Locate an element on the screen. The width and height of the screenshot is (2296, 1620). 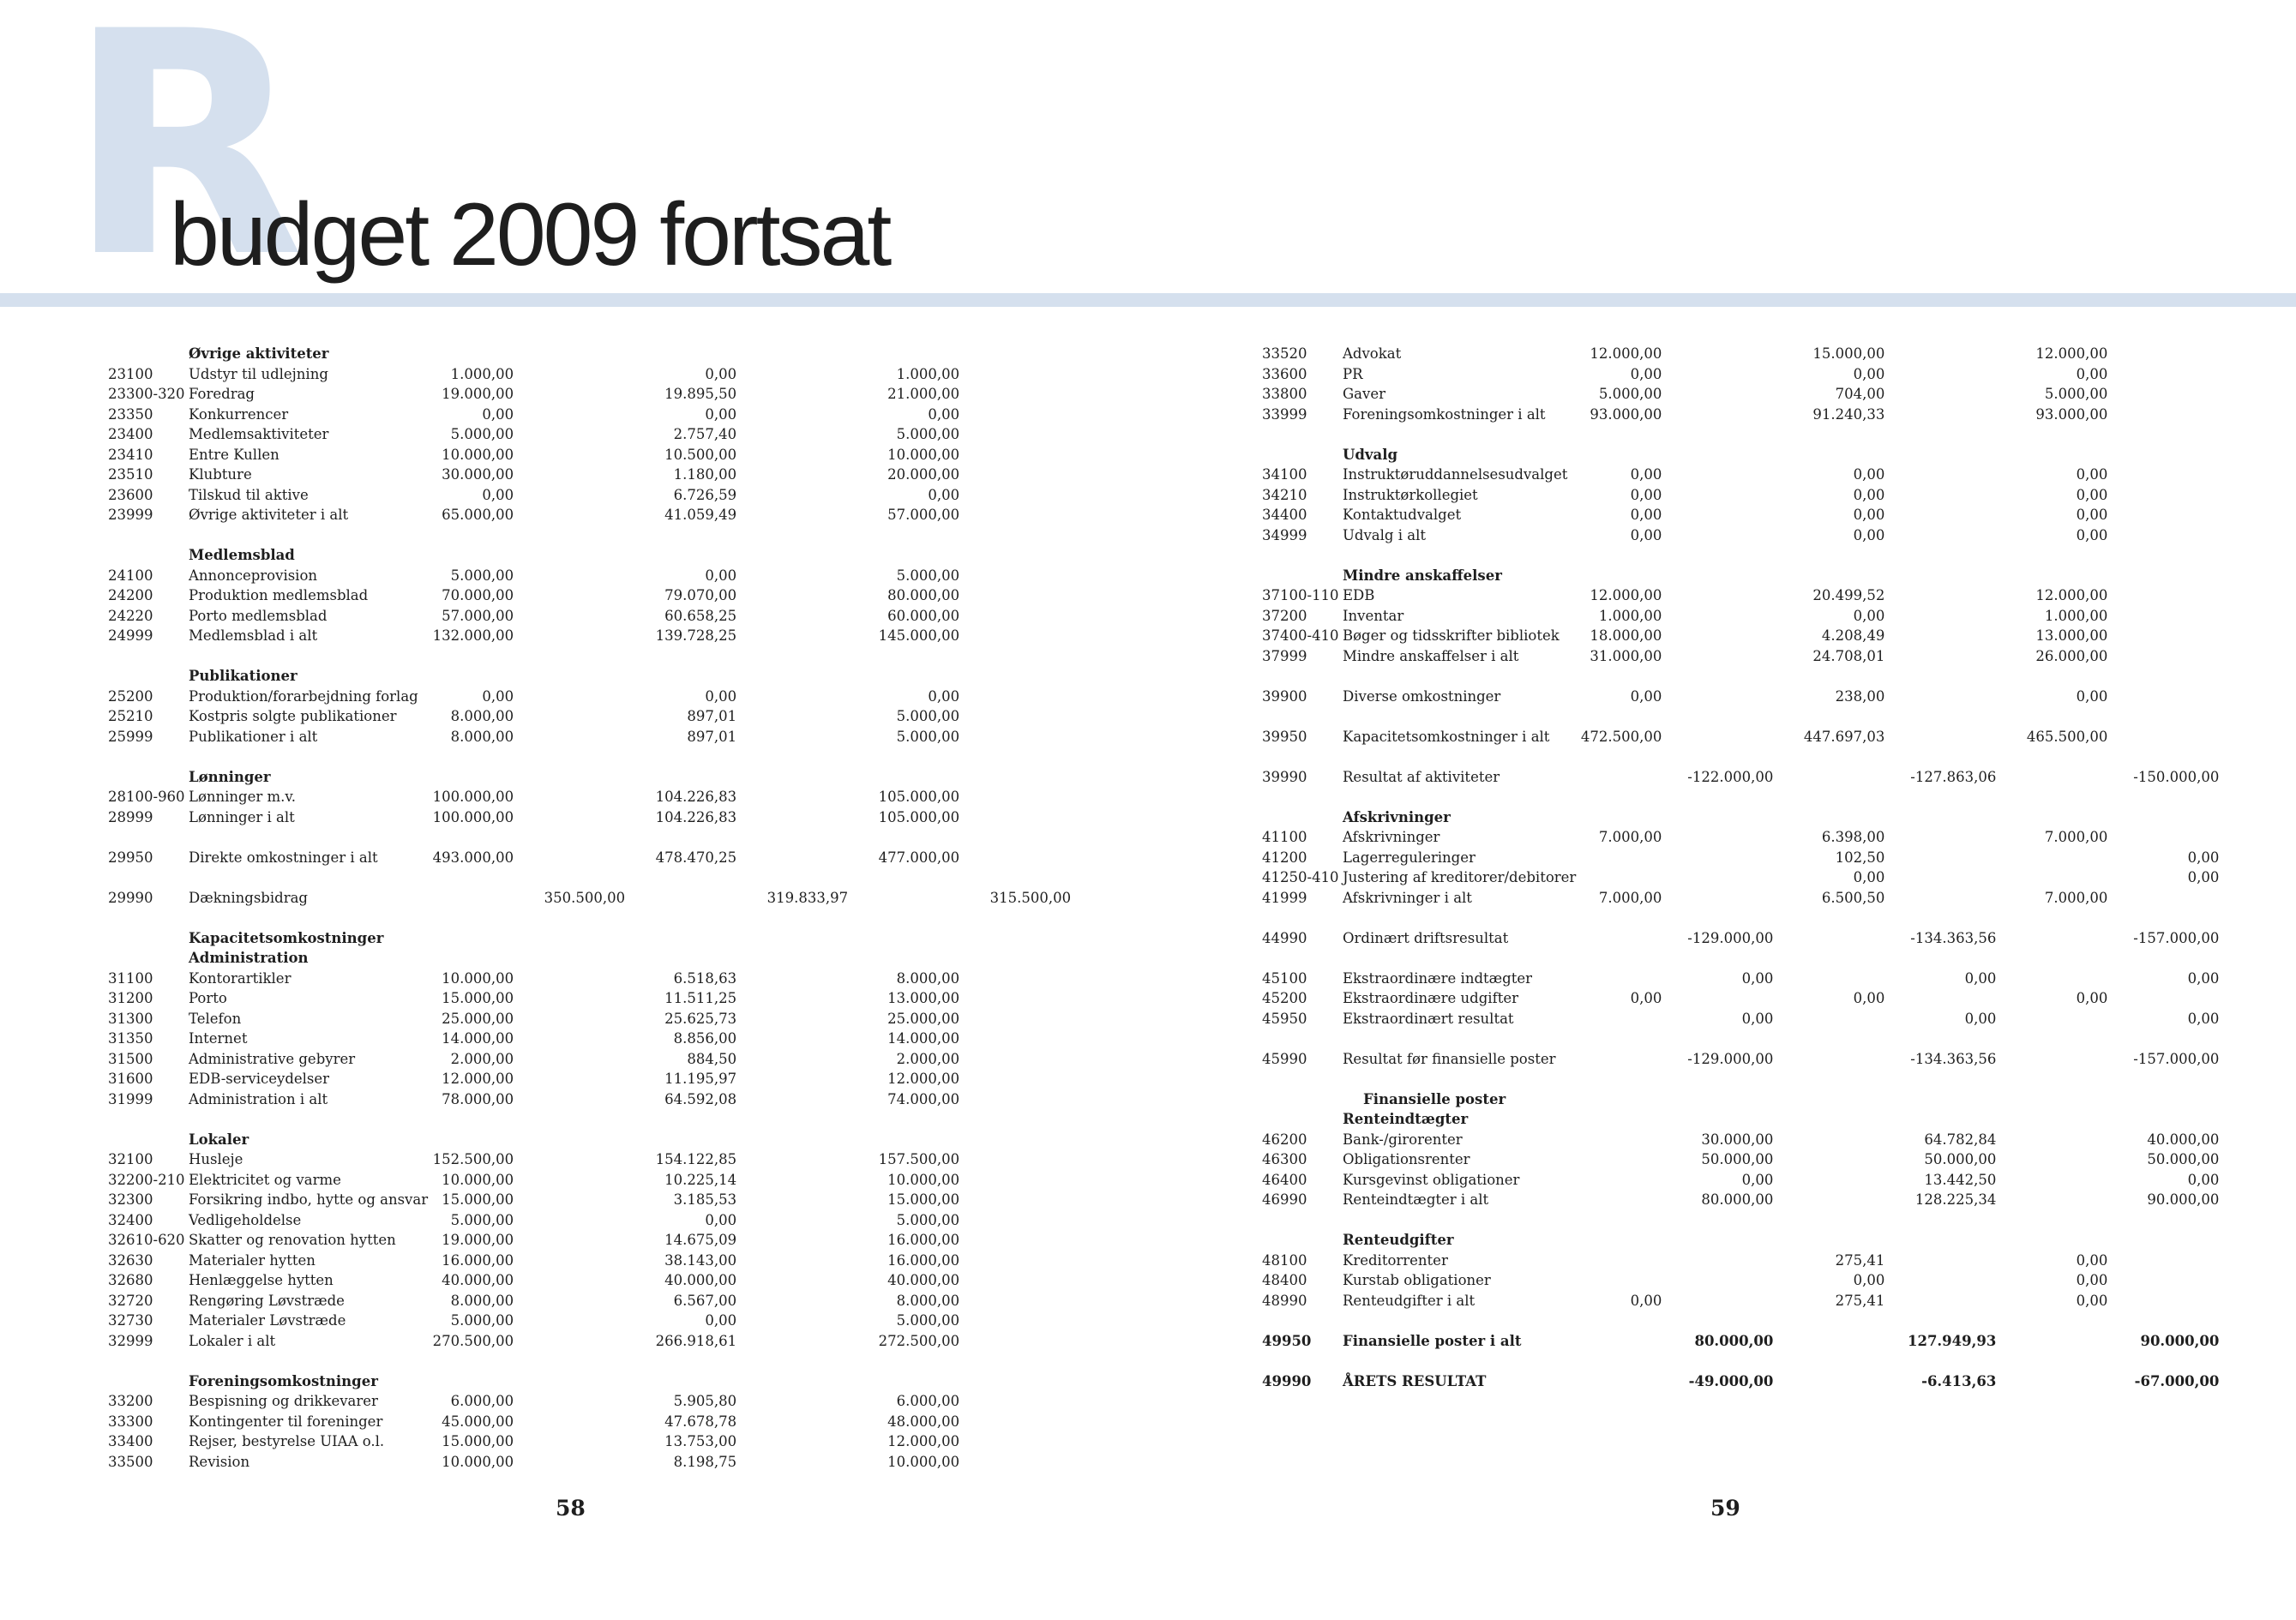
amount-a: 8.000,00 is located at coordinates (482, 736).